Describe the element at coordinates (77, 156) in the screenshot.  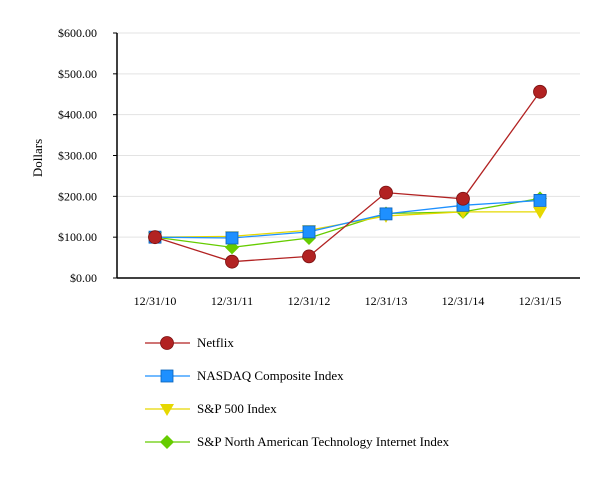
I see `y-tick-label: $300.00` at that location.